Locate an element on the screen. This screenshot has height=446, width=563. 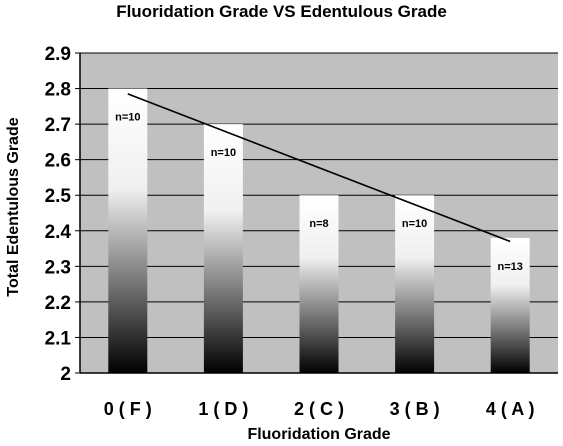
chart-title: Fluoridation Grade VS Edentulous Grade is located at coordinates (281, 11).